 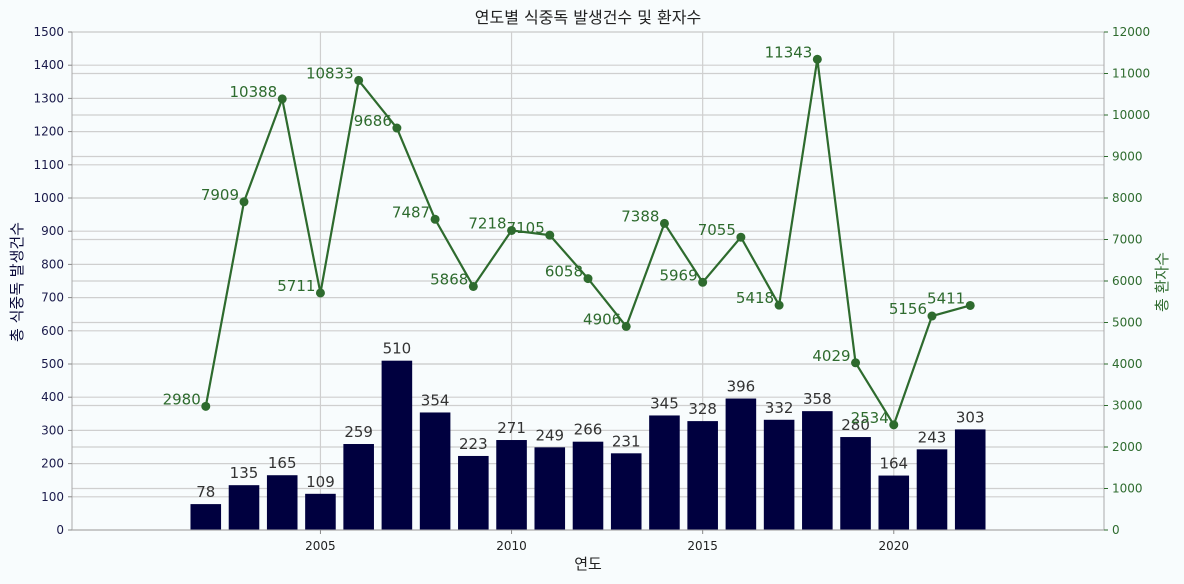 I want to click on bar-value-label: 249, so click(x=549, y=435).